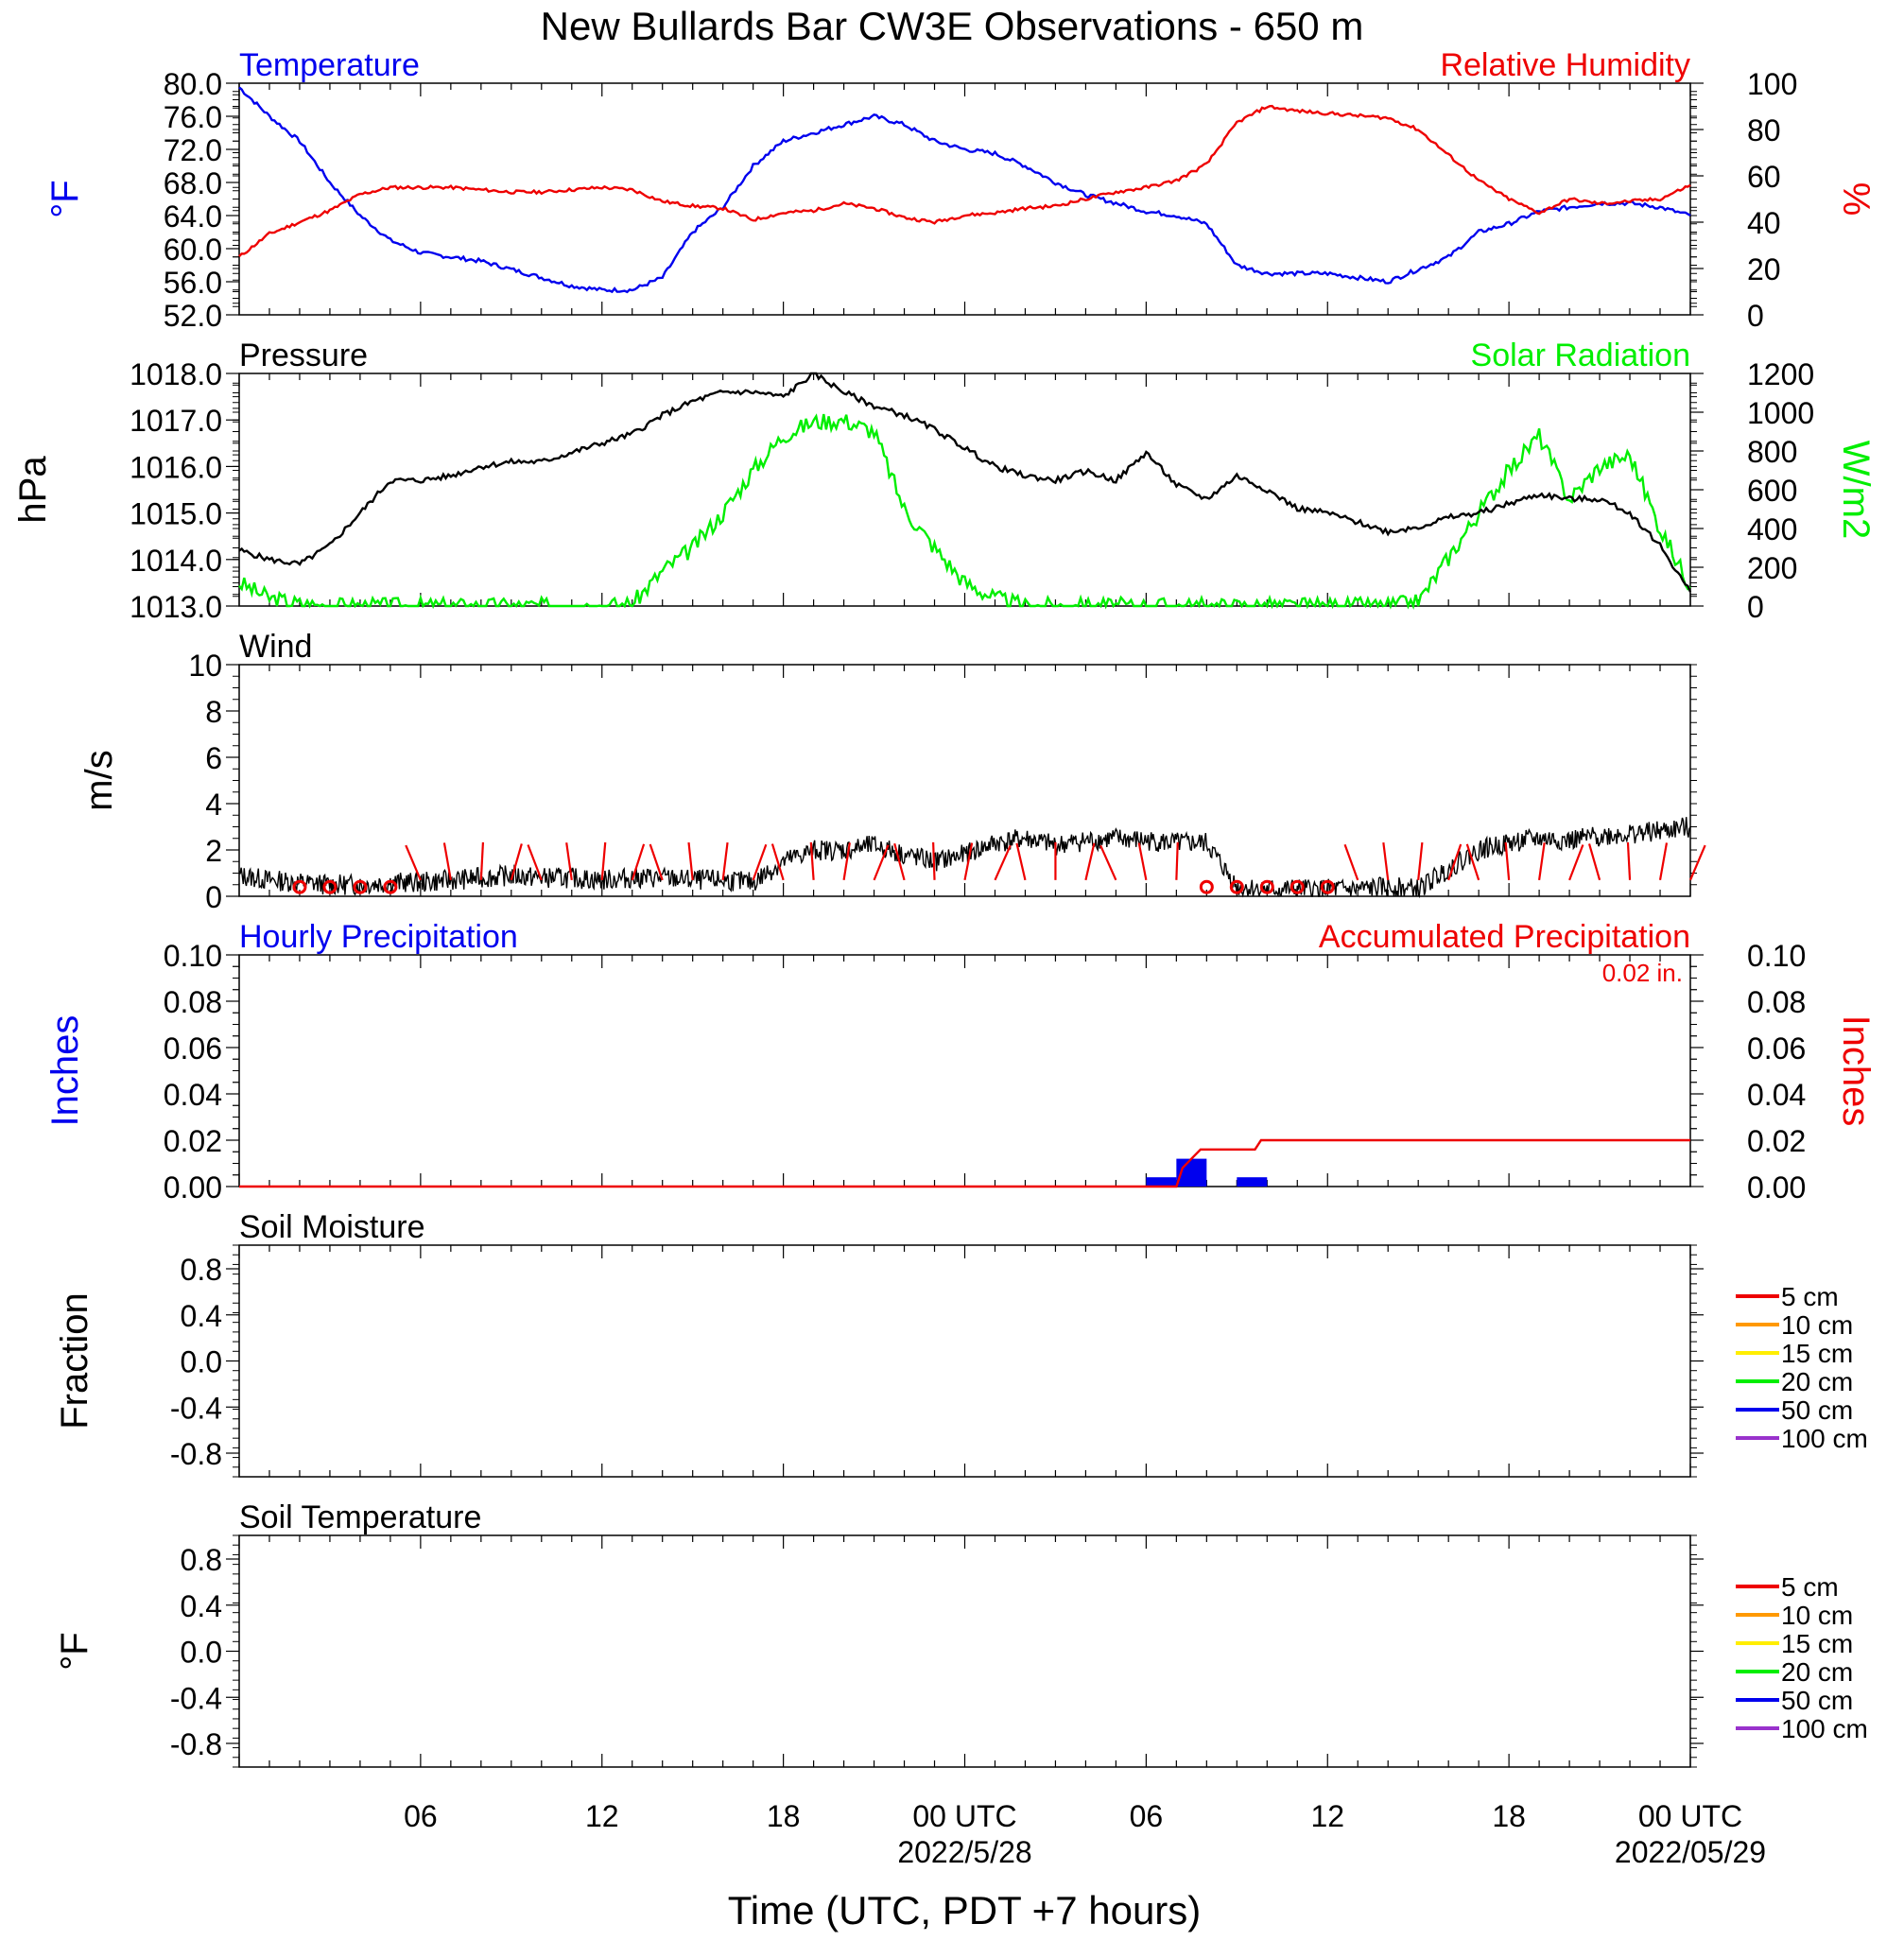 This screenshot has width=1904, height=1941. I want to click on y-tick-label-right: 200, so click(1772, 568).